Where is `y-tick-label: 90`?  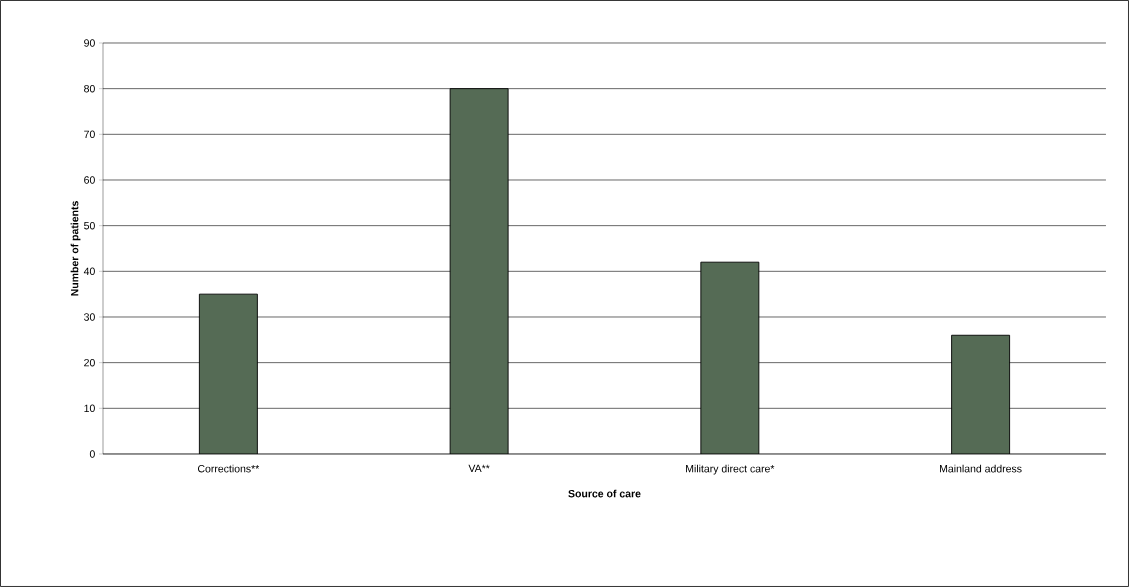 y-tick-label: 90 is located at coordinates (89, 43).